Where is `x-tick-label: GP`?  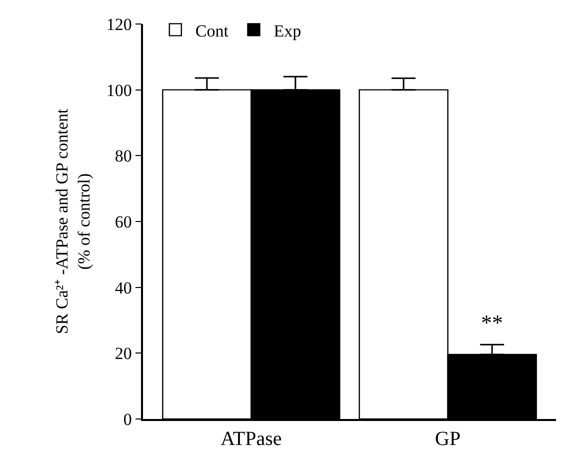 x-tick-label: GP is located at coordinates (448, 439).